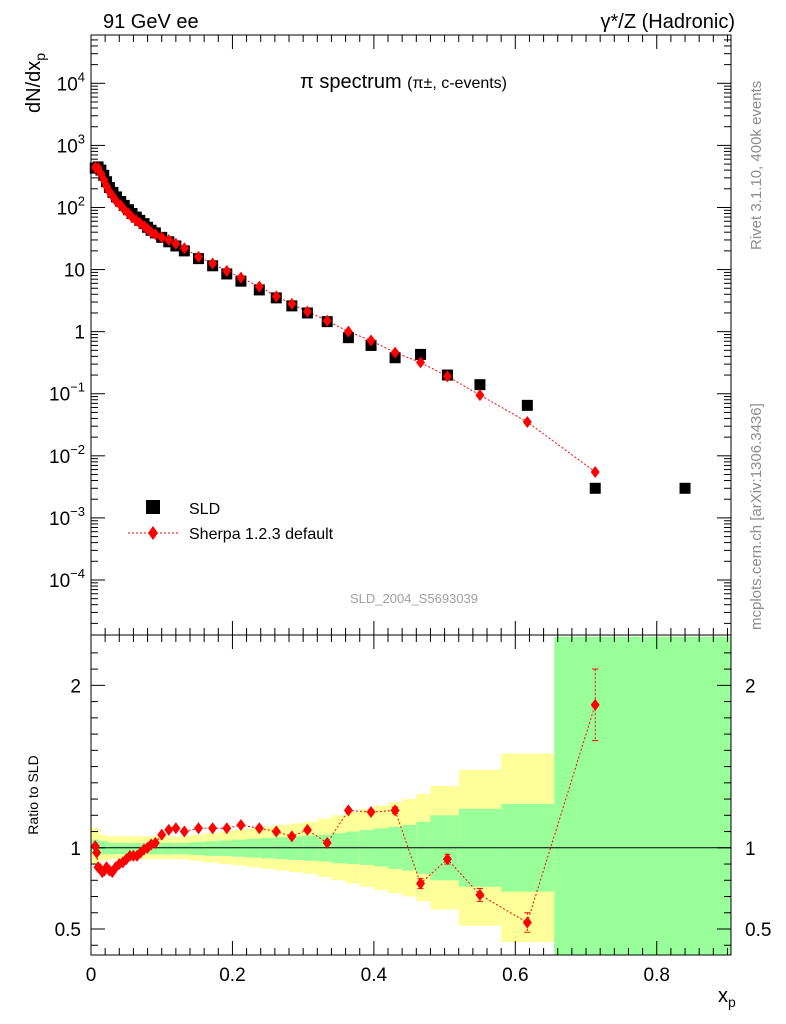 The image size is (786, 1024). What do you see at coordinates (231, 521) in the screenshot?
I see `legend: SLD Sherpa 1.2.3 default` at bounding box center [231, 521].